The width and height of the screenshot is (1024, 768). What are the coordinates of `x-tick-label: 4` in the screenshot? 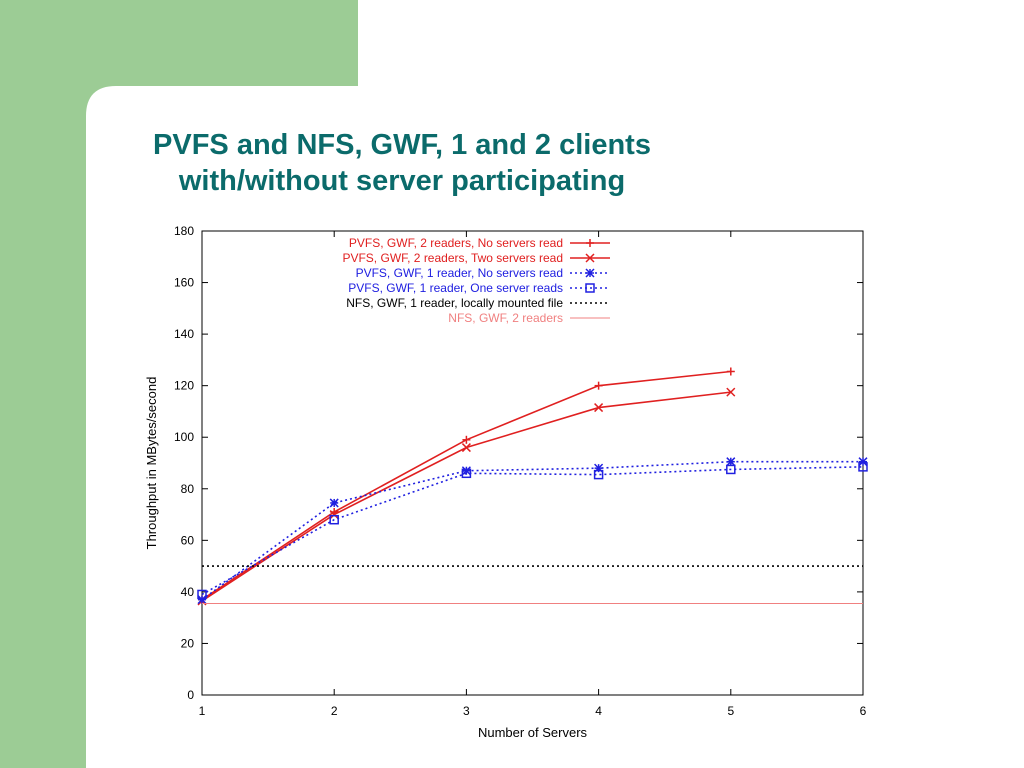 It's located at (598, 711).